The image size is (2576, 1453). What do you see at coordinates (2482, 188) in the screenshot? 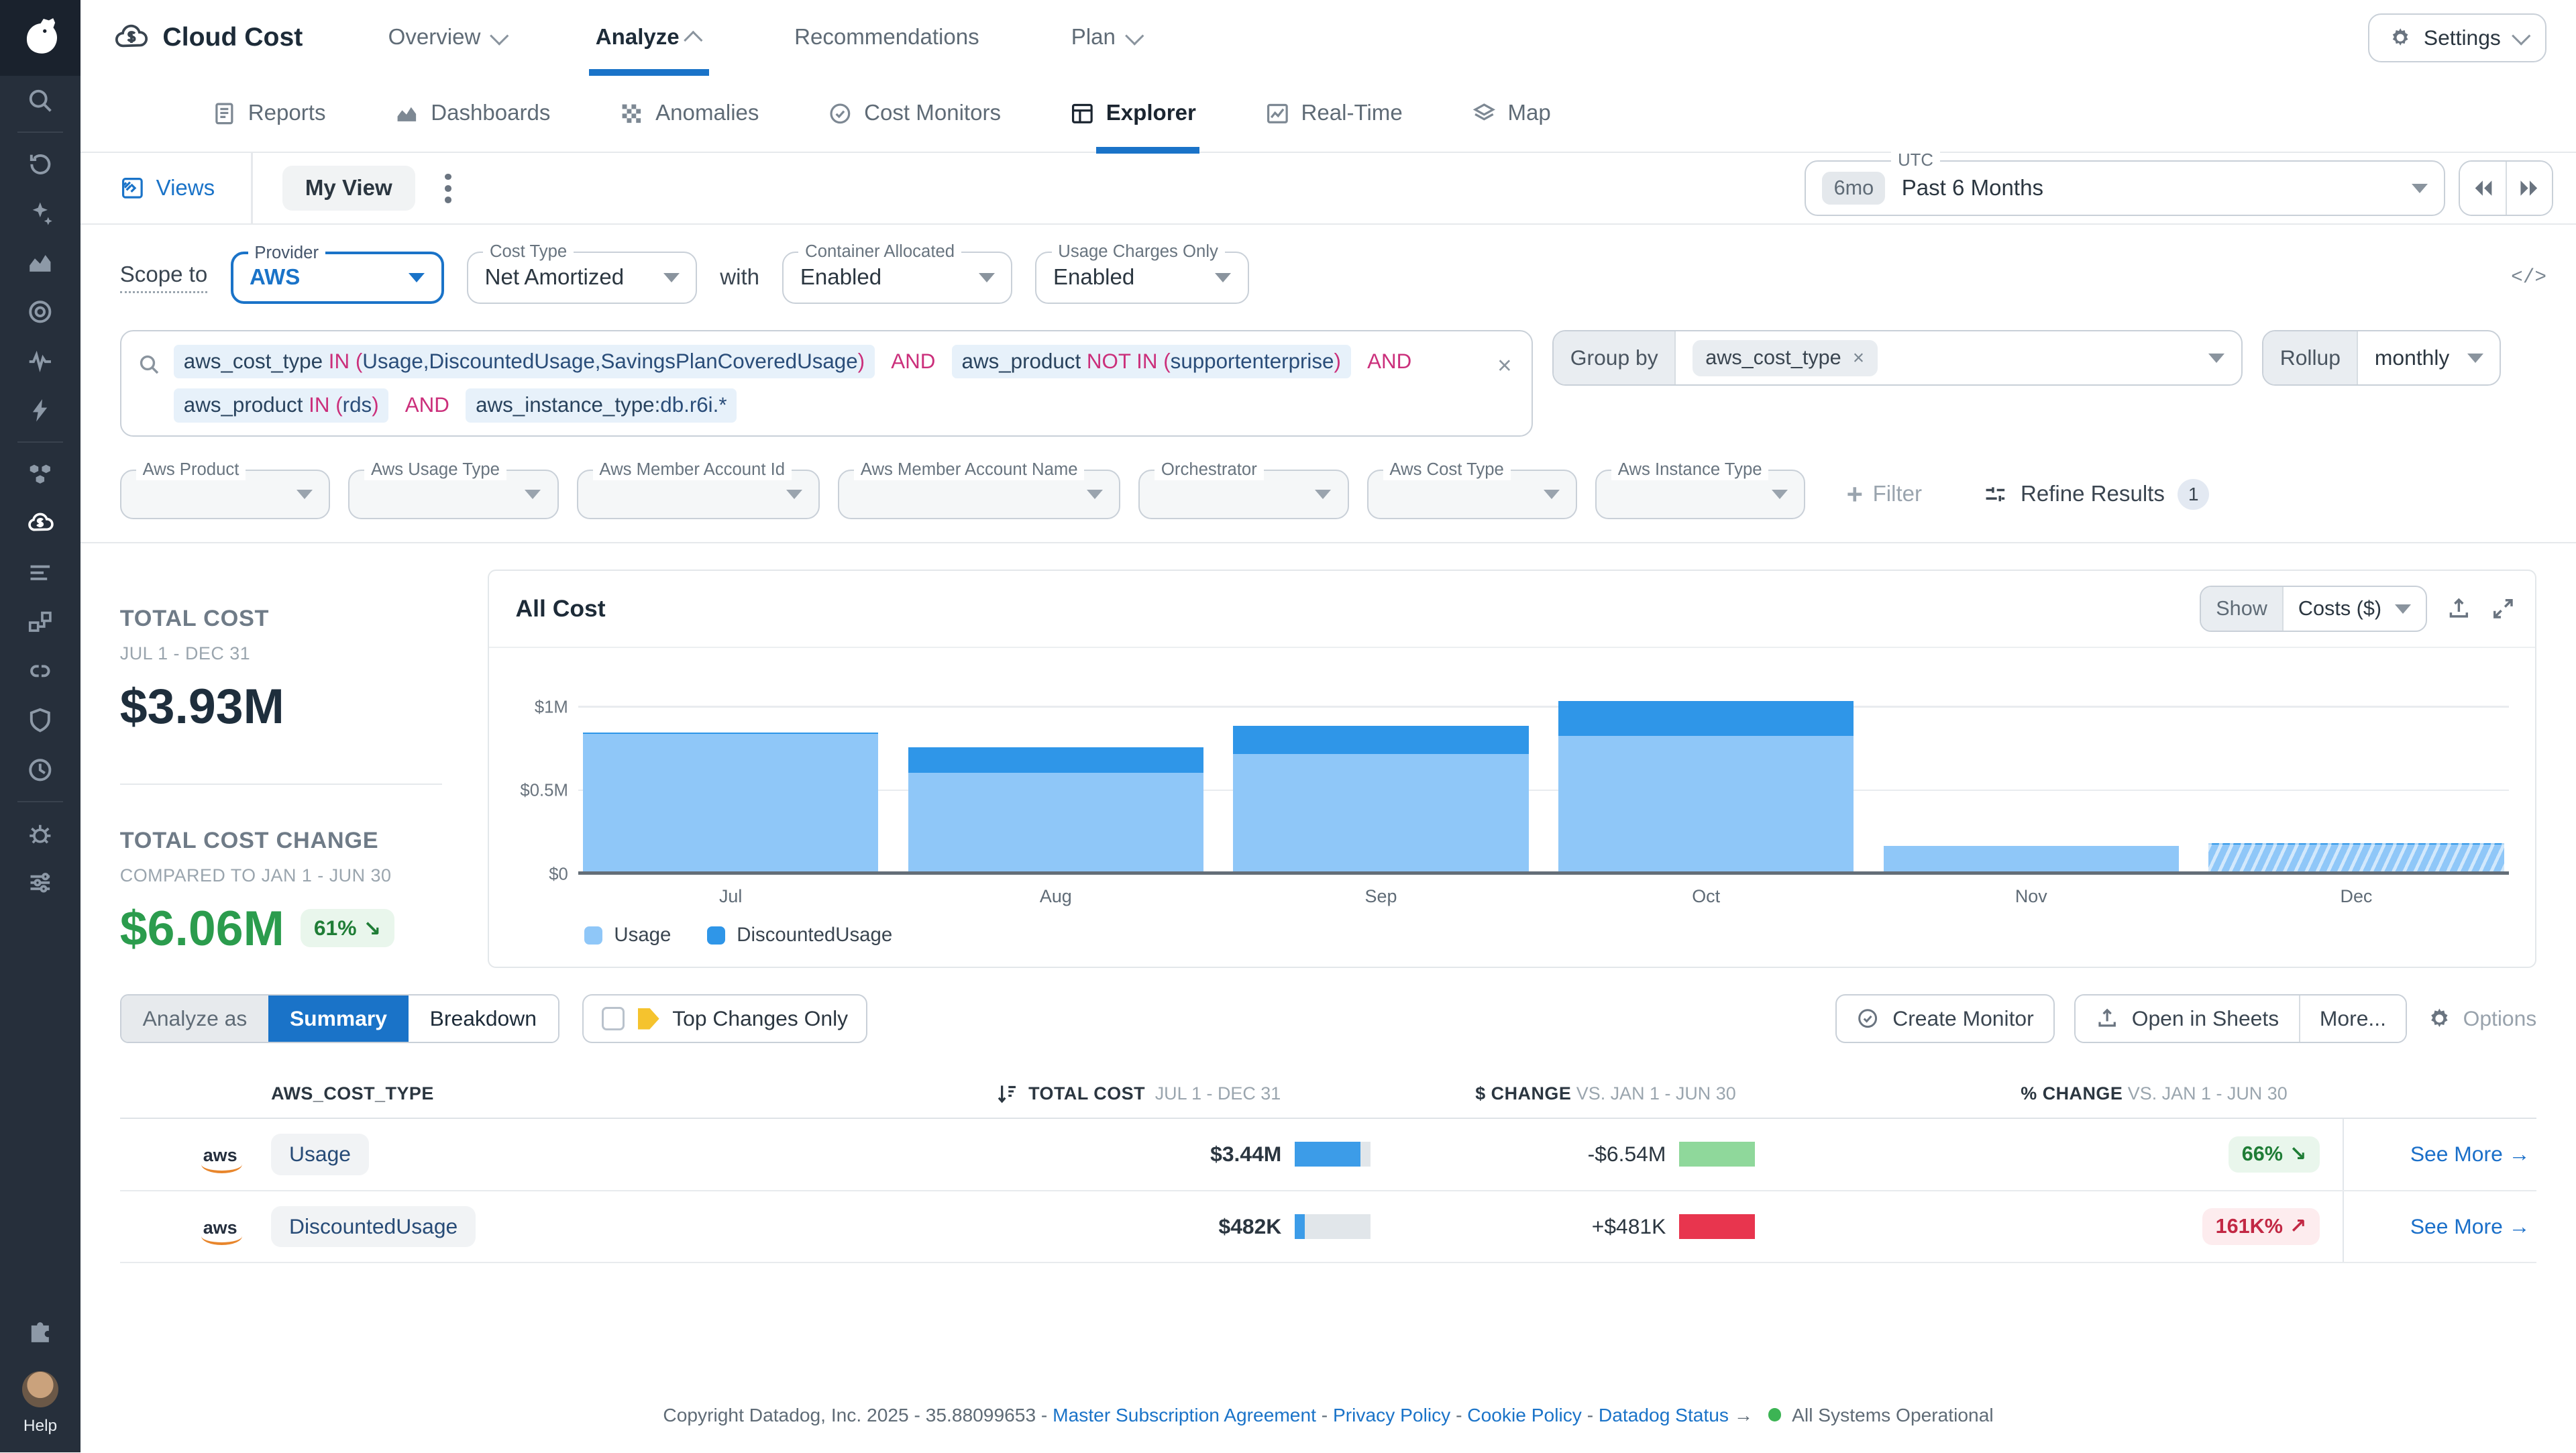
I see `time-back-button` at bounding box center [2482, 188].